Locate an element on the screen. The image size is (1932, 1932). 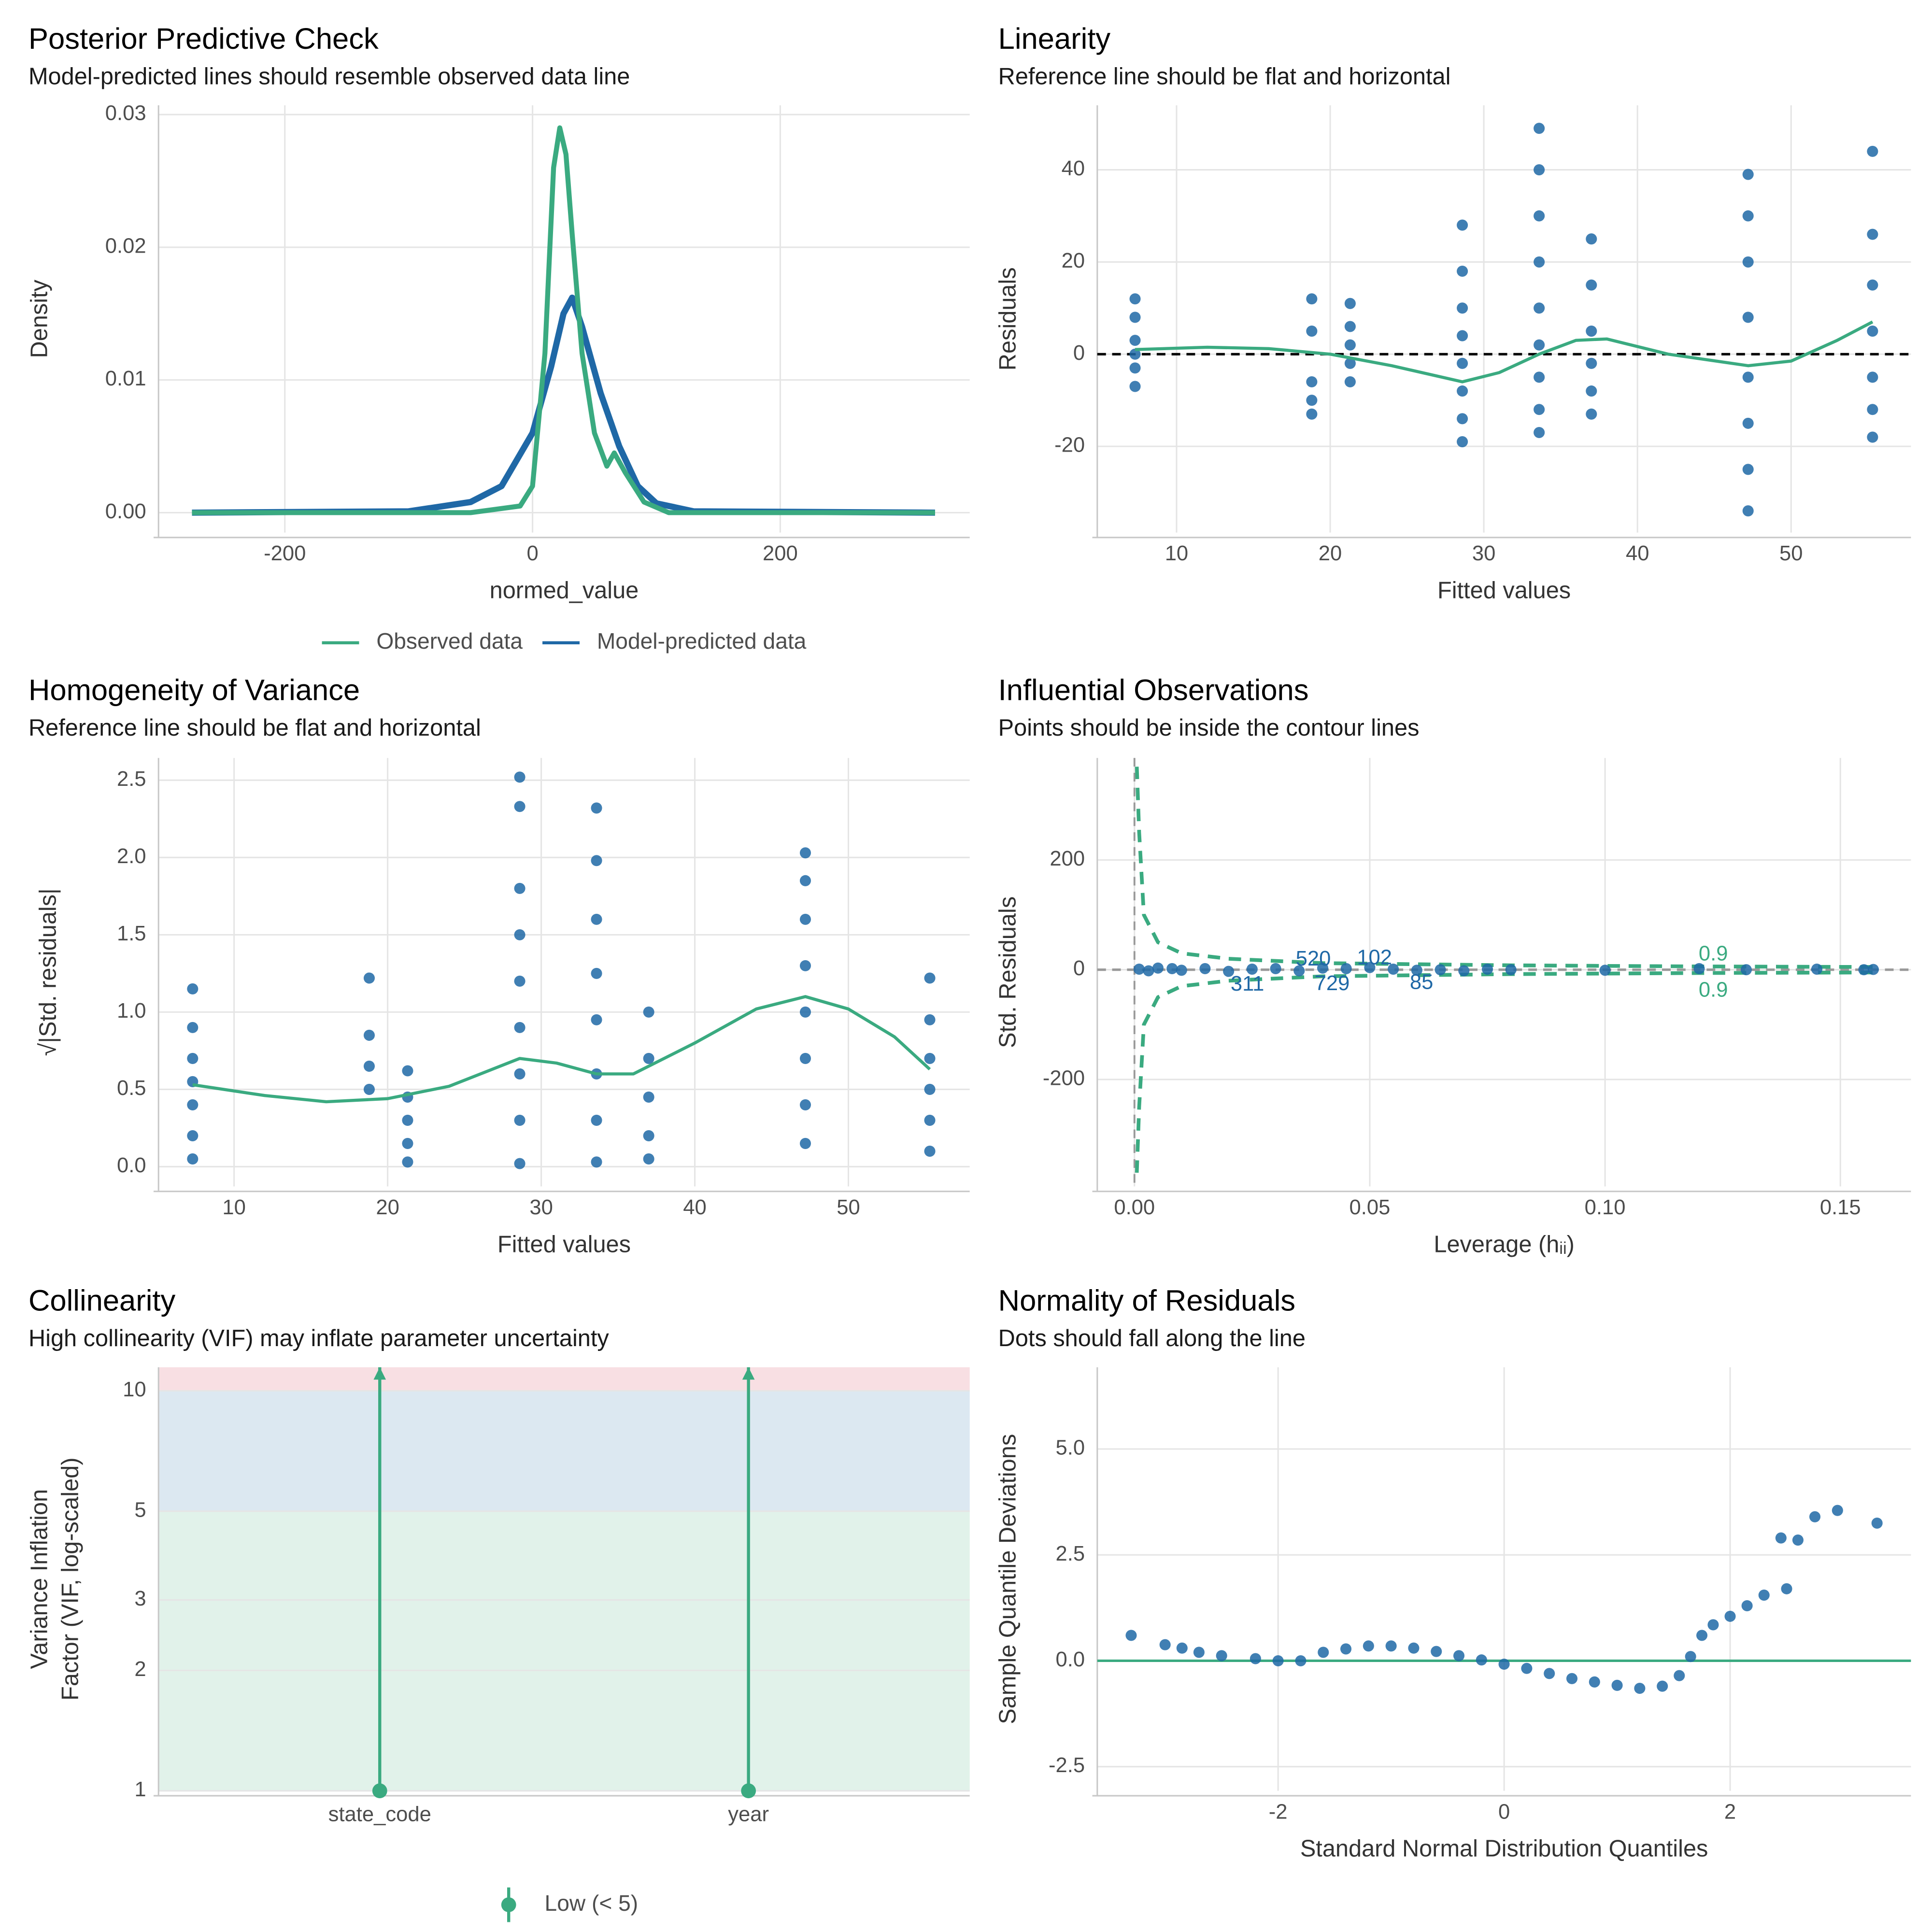
legend: Observed data Model-predicted data is located at coordinates (564, 640).